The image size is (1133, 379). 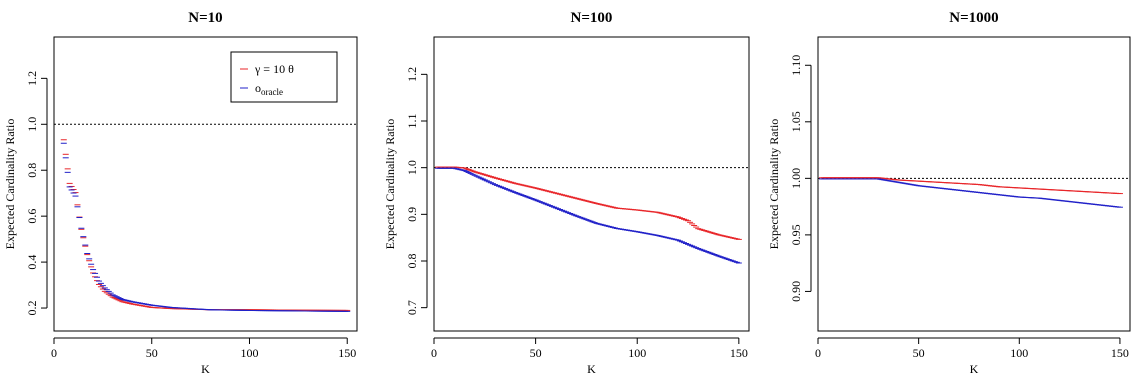 I want to click on y-tick-label: 0.4, so click(x=32, y=262).